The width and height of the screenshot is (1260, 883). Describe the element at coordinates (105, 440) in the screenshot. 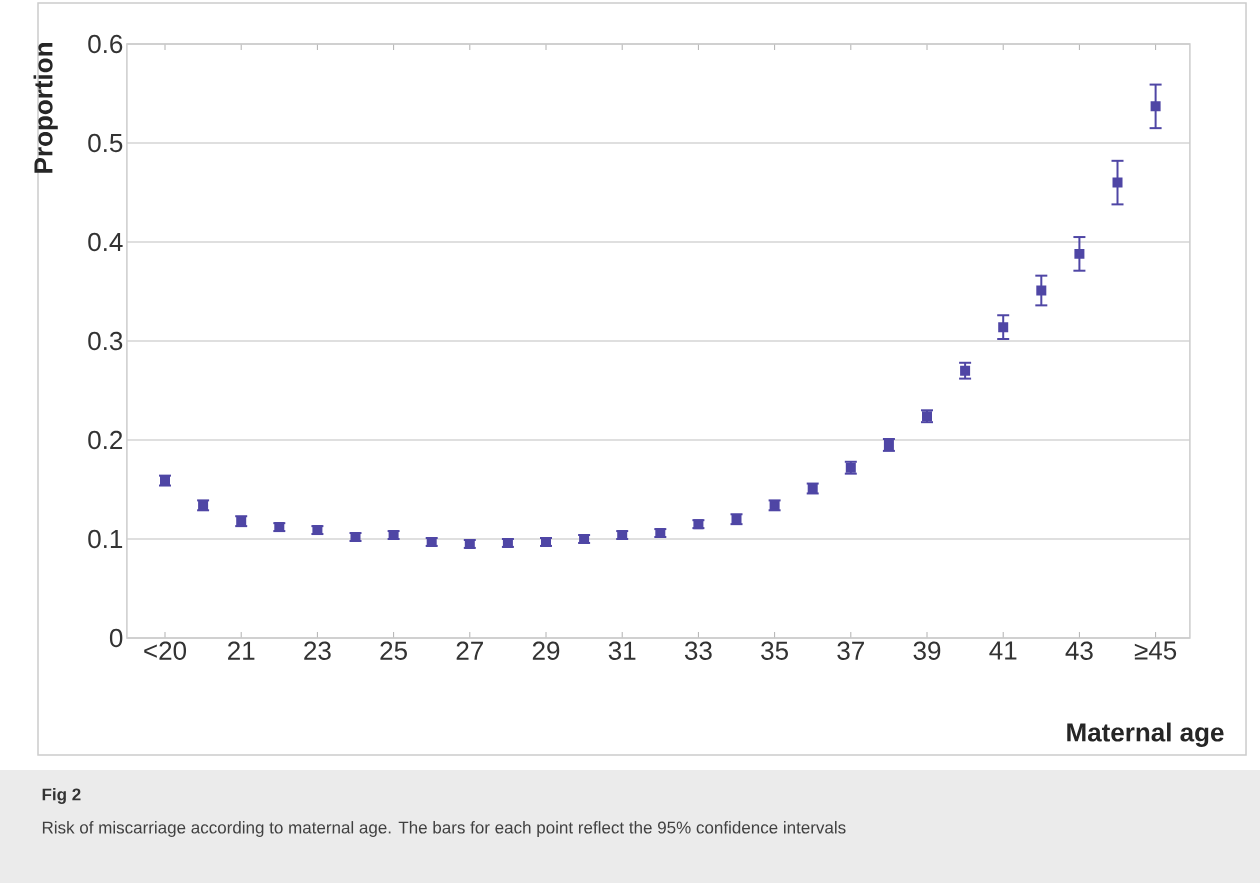

I see `y-tick-label: 0.2` at that location.